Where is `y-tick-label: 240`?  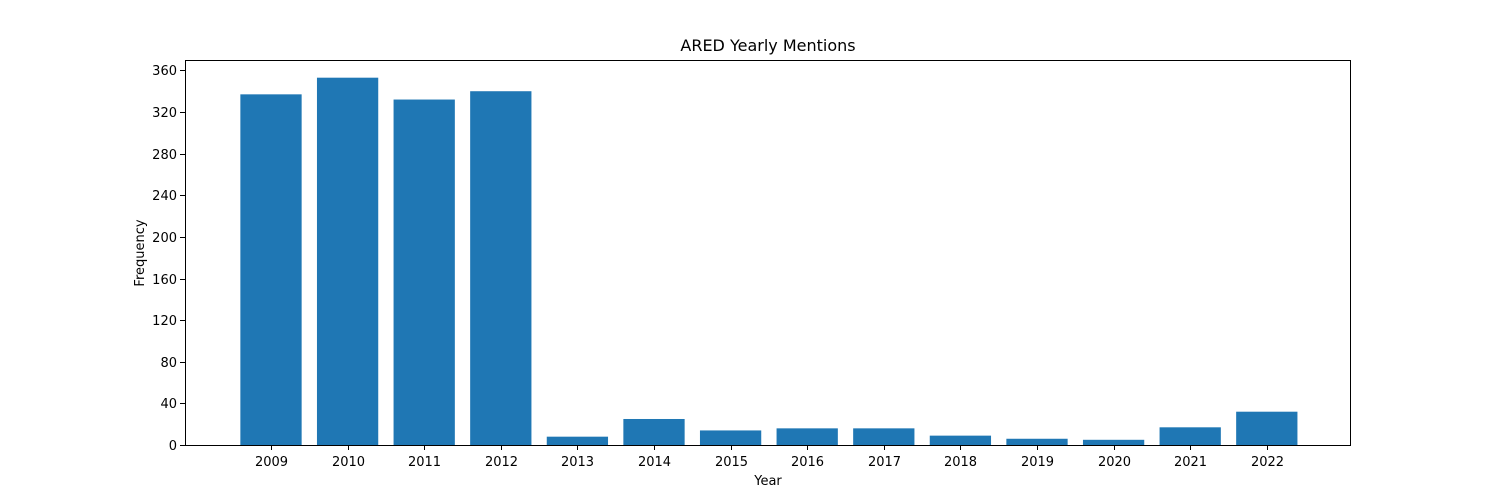 y-tick-label: 240 is located at coordinates (164, 196).